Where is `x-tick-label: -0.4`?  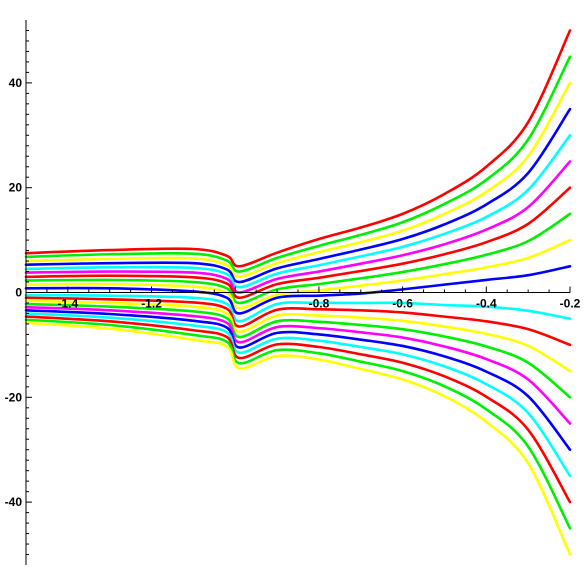
x-tick-label: -0.4 is located at coordinates (486, 304).